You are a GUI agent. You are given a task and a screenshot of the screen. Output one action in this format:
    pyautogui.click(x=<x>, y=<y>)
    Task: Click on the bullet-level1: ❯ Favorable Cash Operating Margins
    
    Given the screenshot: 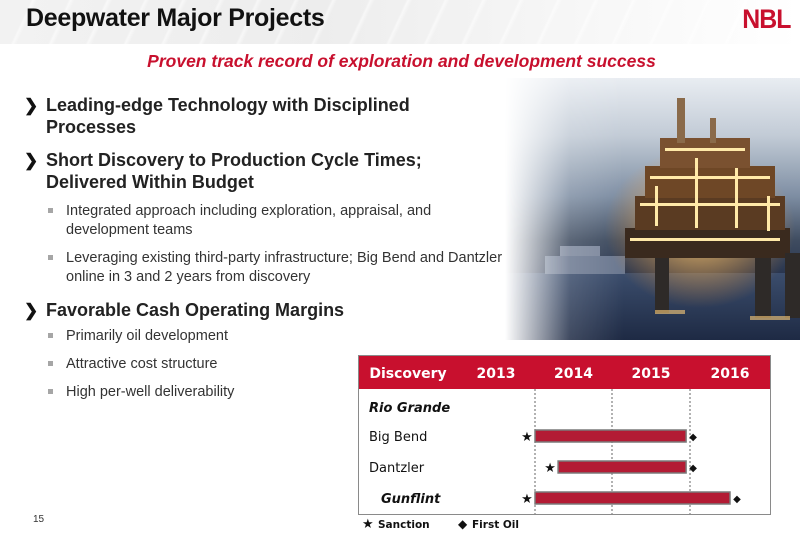 What is the action you would take?
    pyautogui.click(x=262, y=310)
    